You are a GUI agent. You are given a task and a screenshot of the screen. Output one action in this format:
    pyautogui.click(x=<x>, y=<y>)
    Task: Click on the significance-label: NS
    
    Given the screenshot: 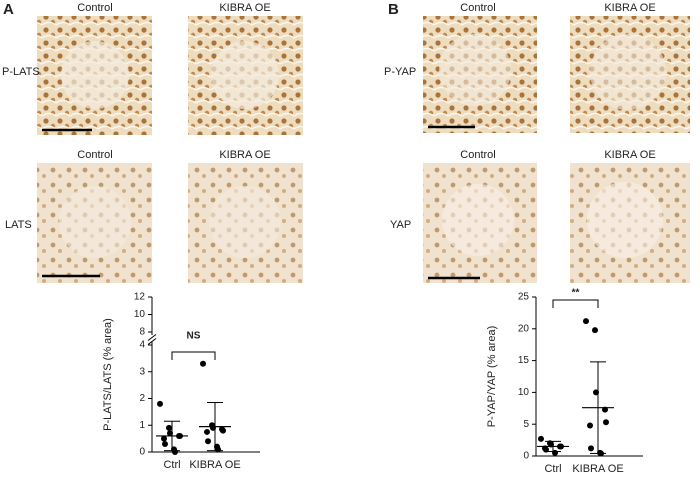 What is the action you would take?
    pyautogui.click(x=194, y=336)
    